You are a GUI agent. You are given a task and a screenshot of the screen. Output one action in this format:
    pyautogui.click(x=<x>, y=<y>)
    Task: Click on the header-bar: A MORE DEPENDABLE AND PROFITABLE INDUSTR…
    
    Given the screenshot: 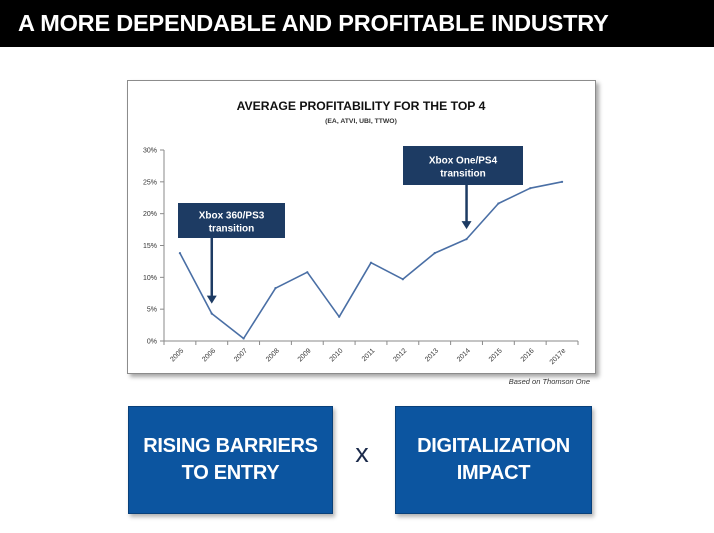 What is the action you would take?
    pyautogui.click(x=357, y=23)
    